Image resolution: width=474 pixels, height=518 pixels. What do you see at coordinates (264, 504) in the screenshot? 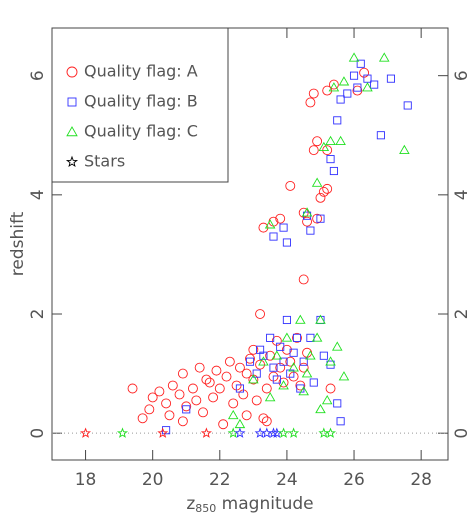
I see `x-label-rest: magnitude` at bounding box center [264, 504].